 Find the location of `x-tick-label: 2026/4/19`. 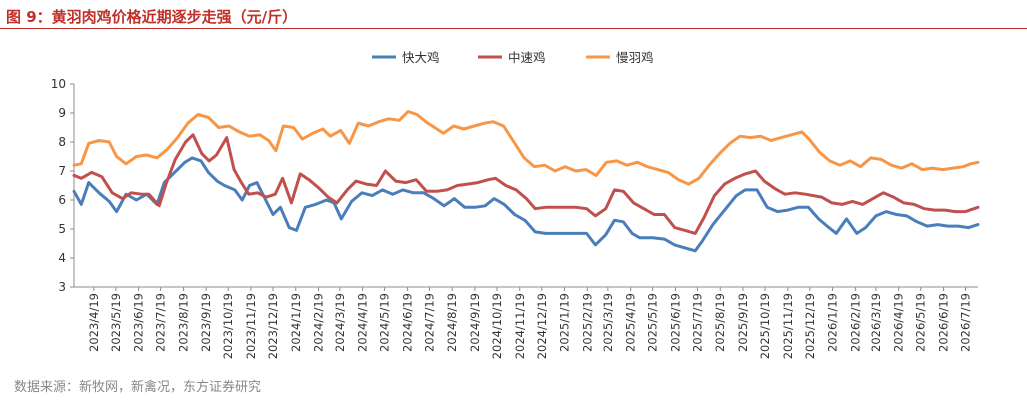

x-tick-label: 2026/4/19 is located at coordinates (899, 322).